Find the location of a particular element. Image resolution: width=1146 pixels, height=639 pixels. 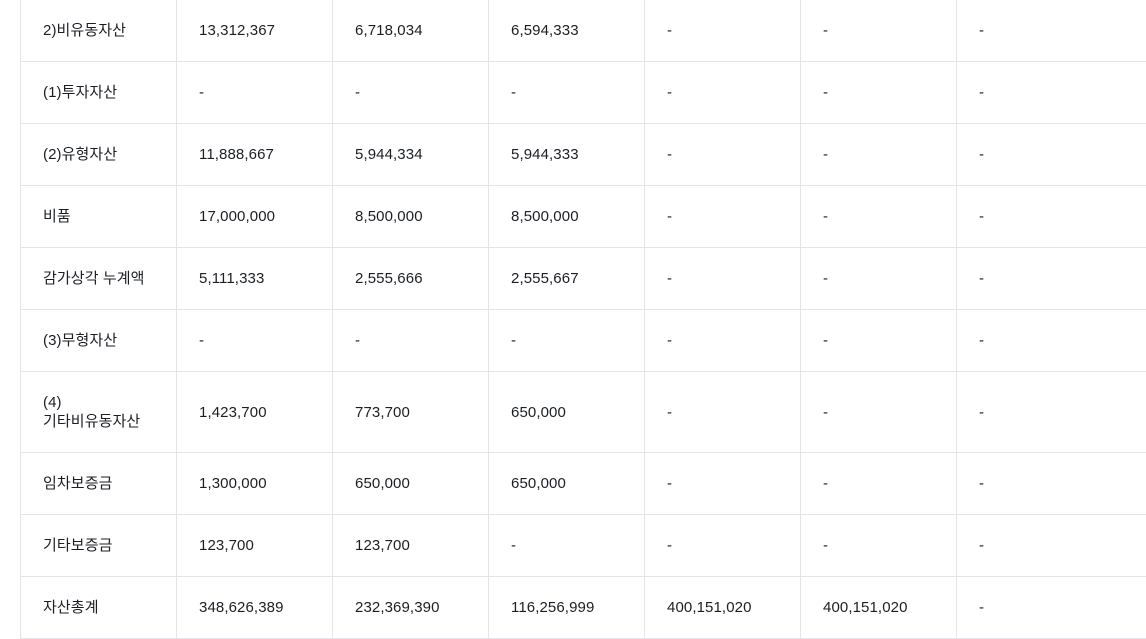

table-row: 기타보증금 123,700 123,700 - - - - is located at coordinates (583, 546).